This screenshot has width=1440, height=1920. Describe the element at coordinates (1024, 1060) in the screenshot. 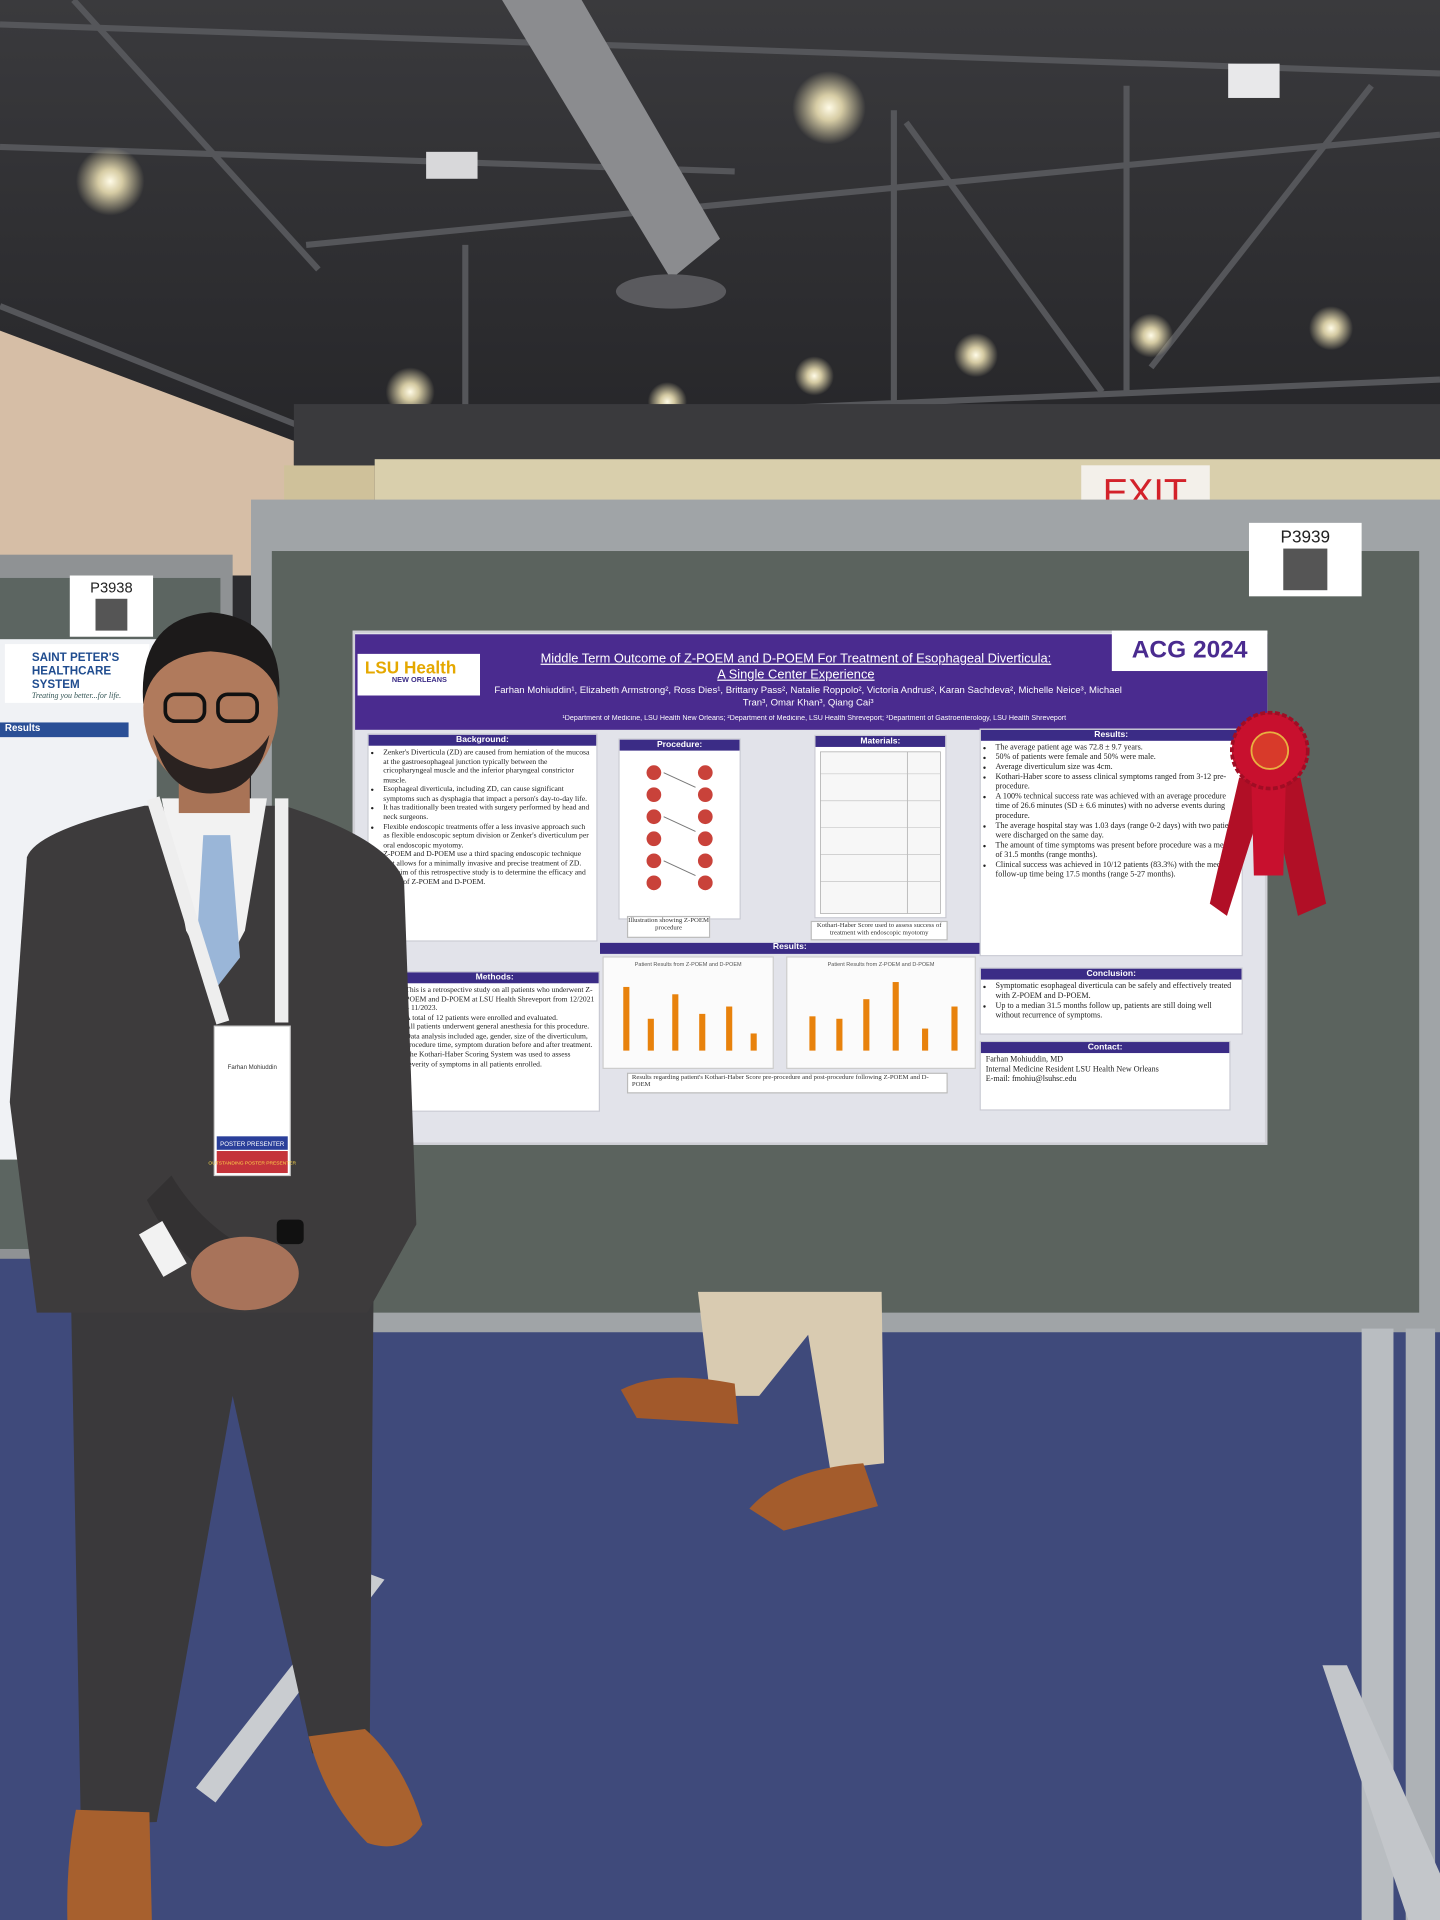

I see `list-item: Farhan Mohiuddin, MD` at that location.